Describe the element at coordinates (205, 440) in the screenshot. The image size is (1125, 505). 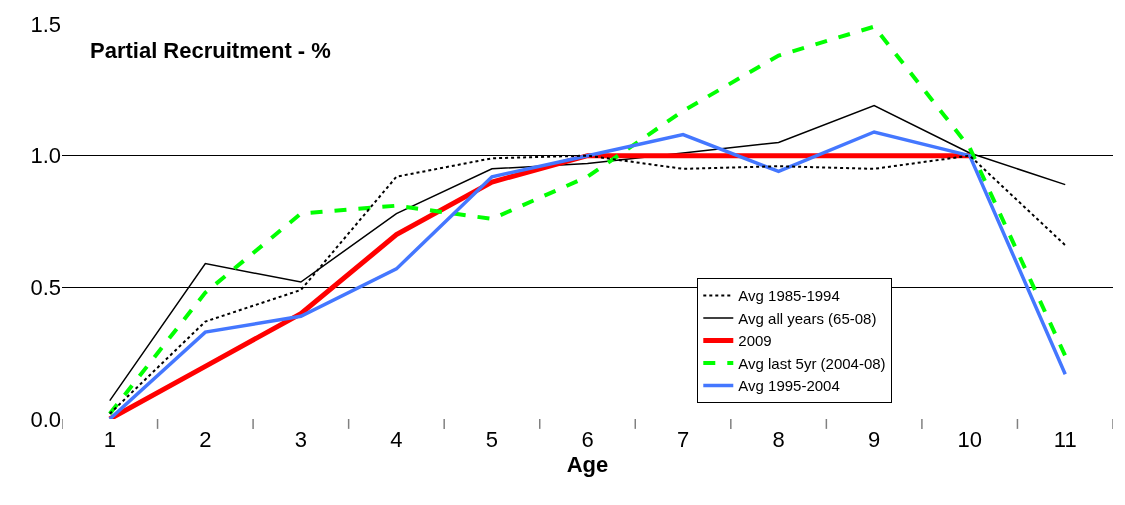
I see `x-tick-label: 2` at that location.